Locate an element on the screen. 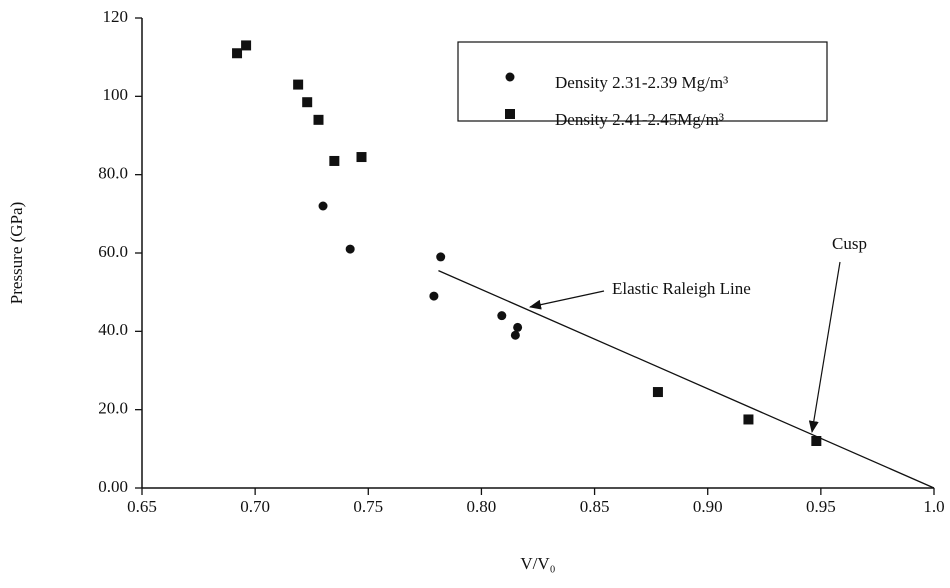 This screenshot has width=950, height=588. legend-box is located at coordinates (642, 81).